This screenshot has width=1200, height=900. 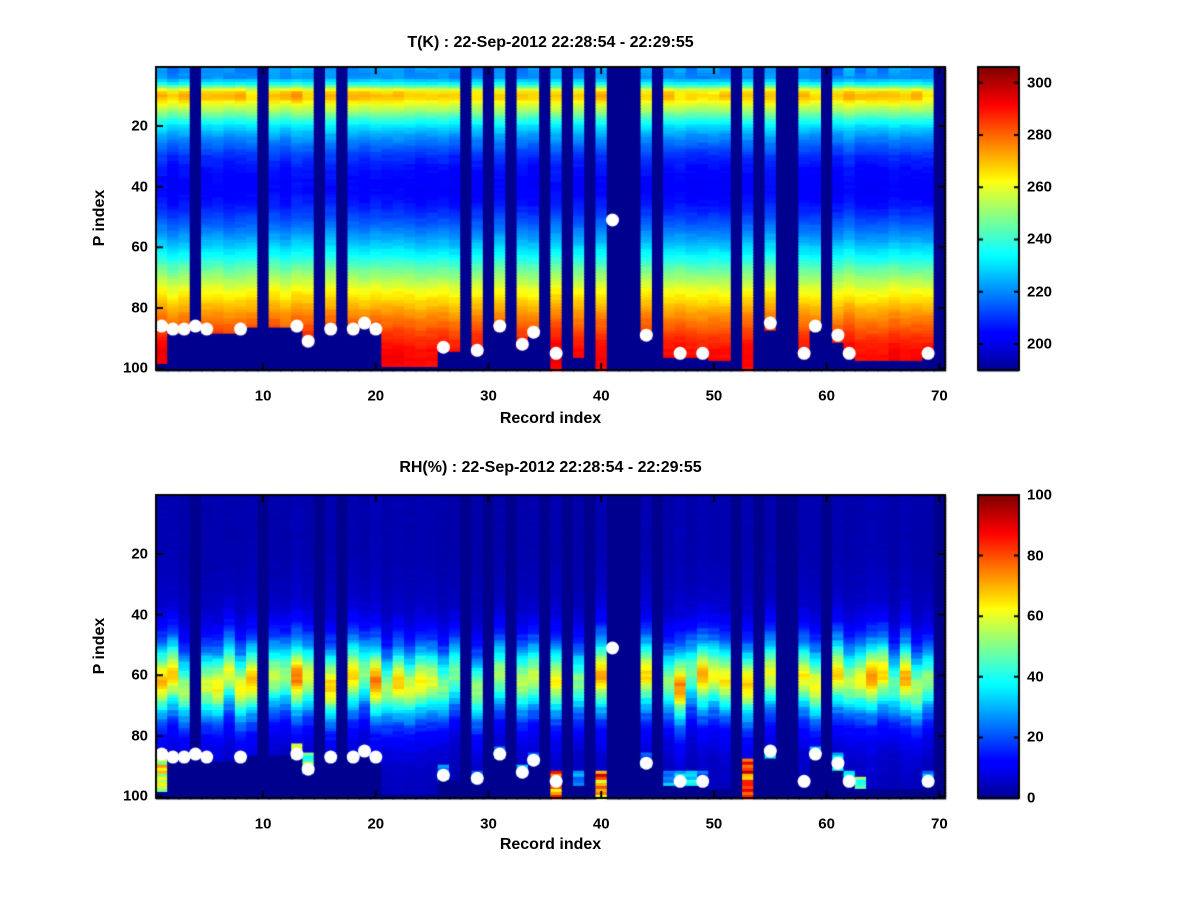 What do you see at coordinates (1035, 737) in the screenshot?
I see `colorbar-tick-label: 20` at bounding box center [1035, 737].